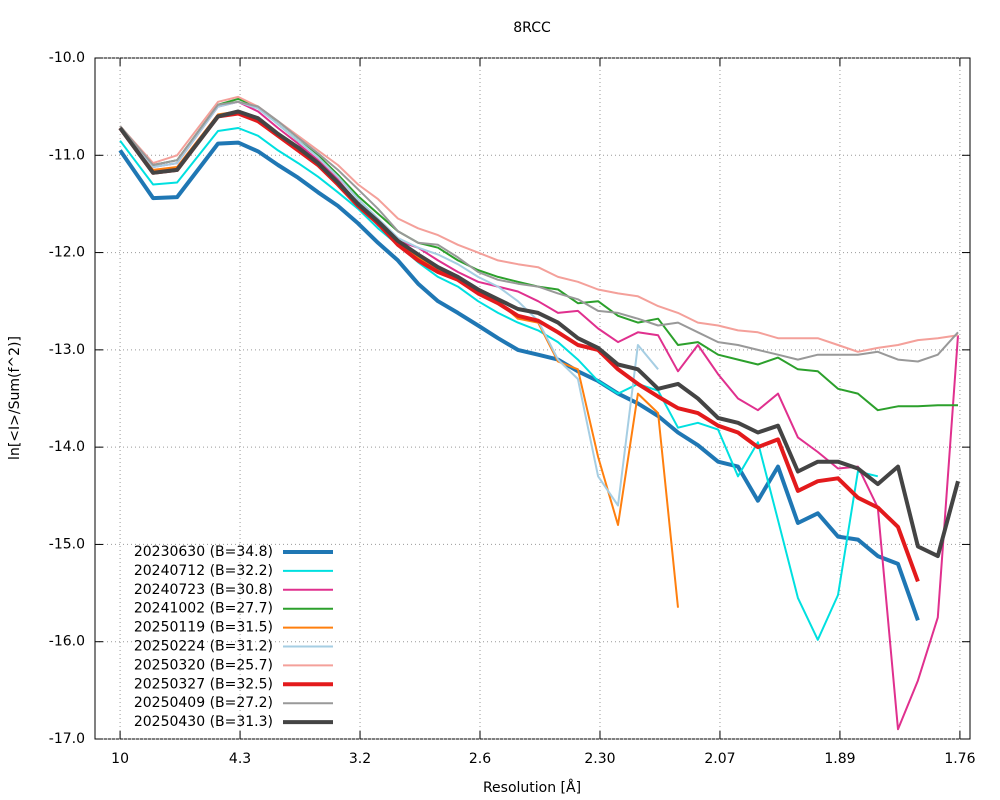 The image size is (1000, 800). Describe the element at coordinates (67, 447) in the screenshot. I see `y-tick-label: -14.0` at that location.